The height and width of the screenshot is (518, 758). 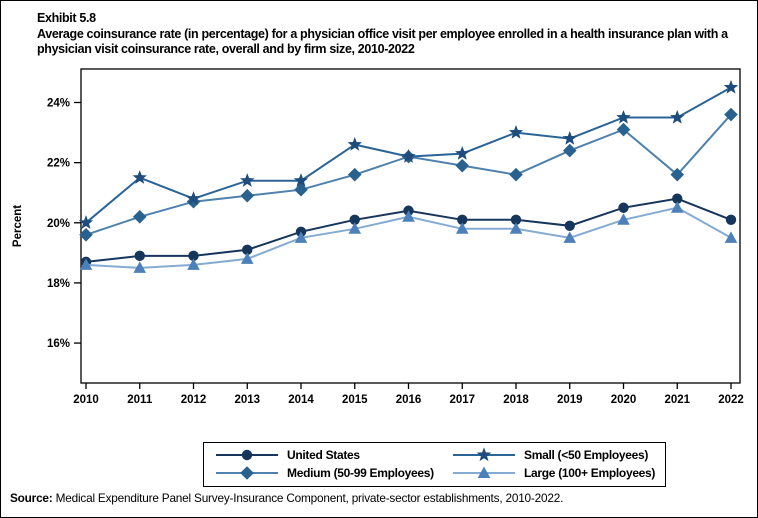 I want to click on medium-50-99-employees-marker-2013, so click(x=247, y=195).